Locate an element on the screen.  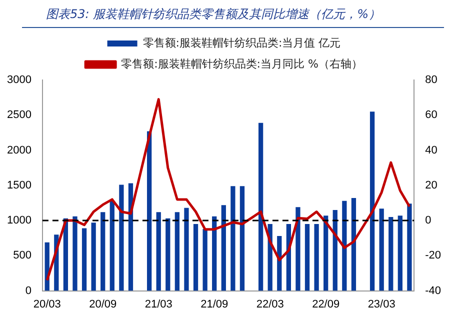
y-tick-label: 0 is located at coordinates (28, 290).